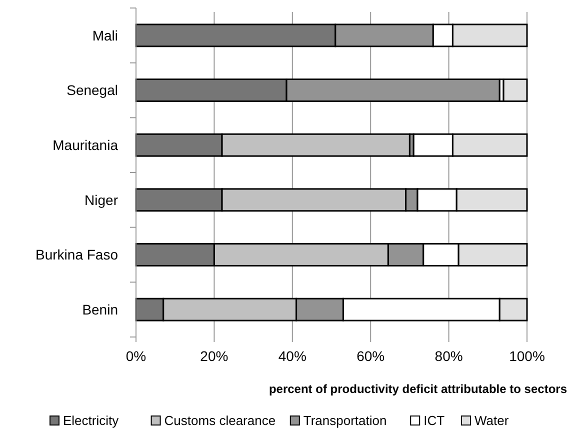 The image size is (575, 447). What do you see at coordinates (105, 35) in the screenshot?
I see `y-tick-label: Mali` at bounding box center [105, 35].